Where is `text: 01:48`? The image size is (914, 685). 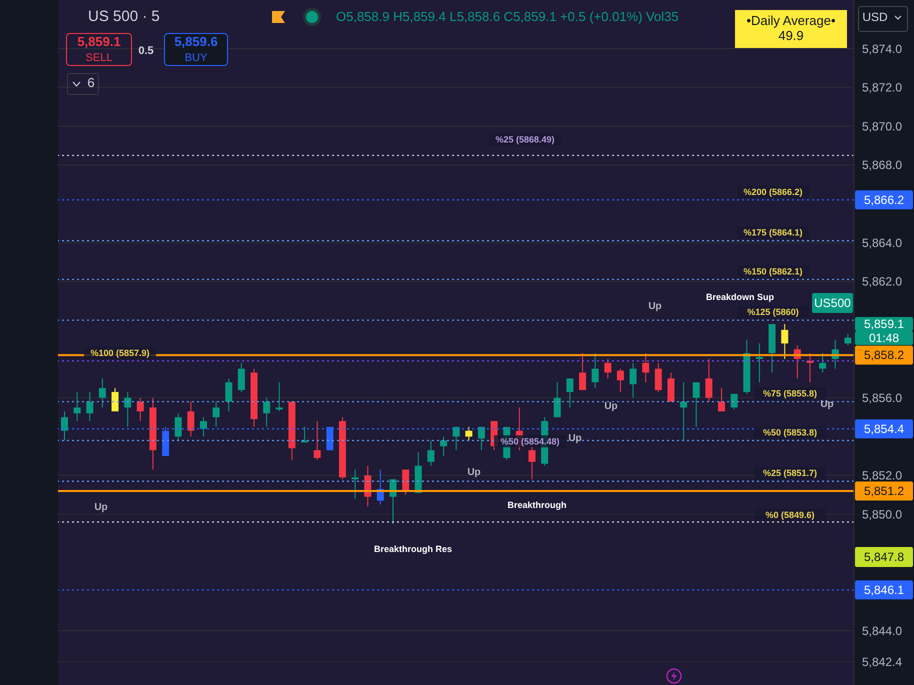 text: 01:48 is located at coordinates (884, 338).